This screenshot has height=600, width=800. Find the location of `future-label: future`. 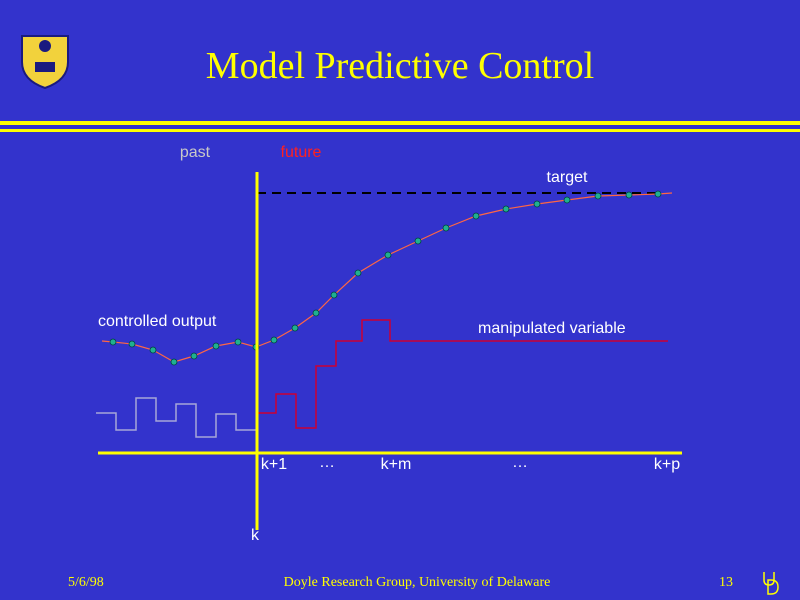

future-label: future is located at coordinates (301, 152).